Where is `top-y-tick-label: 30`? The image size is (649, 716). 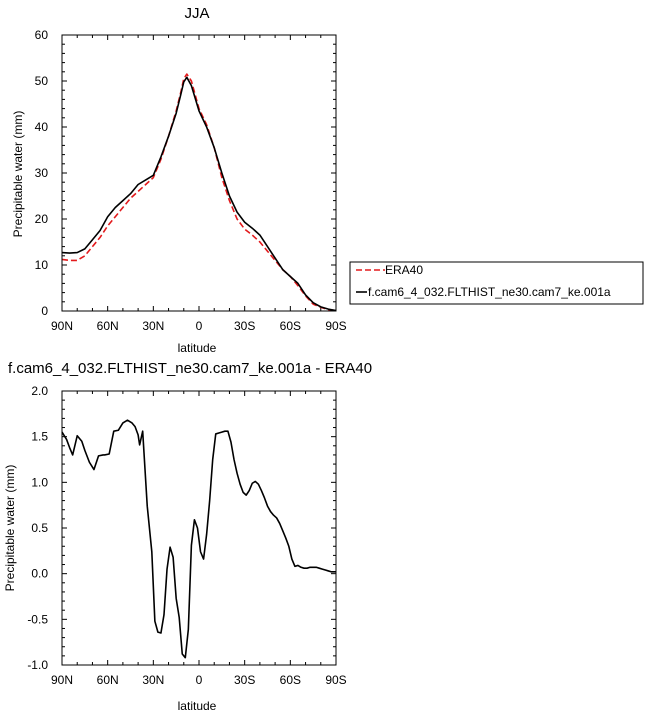
top-y-tick-label: 30 is located at coordinates (42, 173).